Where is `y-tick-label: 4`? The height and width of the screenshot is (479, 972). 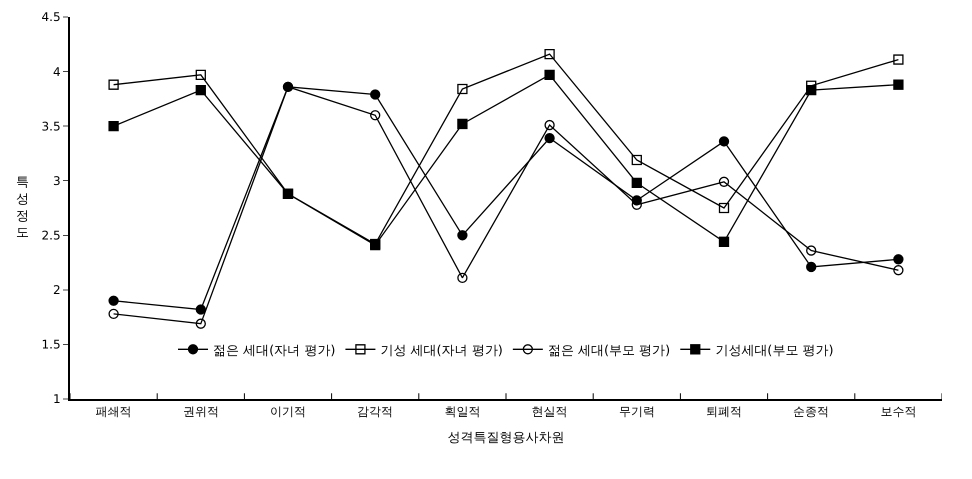
y-tick-label: 4 is located at coordinates (56, 71).